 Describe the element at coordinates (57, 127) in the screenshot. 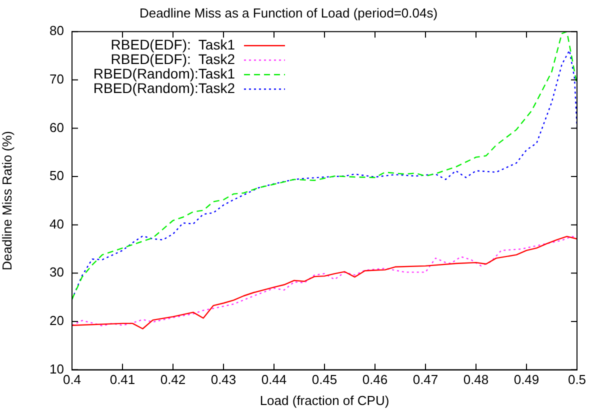

I see `y-tick-label: 60` at that location.